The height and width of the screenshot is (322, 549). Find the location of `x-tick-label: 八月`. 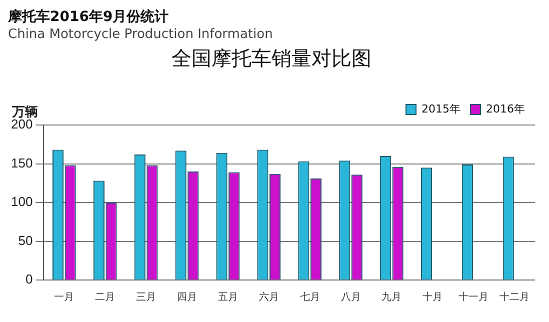

x-tick-label: 八月 is located at coordinates (350, 297).